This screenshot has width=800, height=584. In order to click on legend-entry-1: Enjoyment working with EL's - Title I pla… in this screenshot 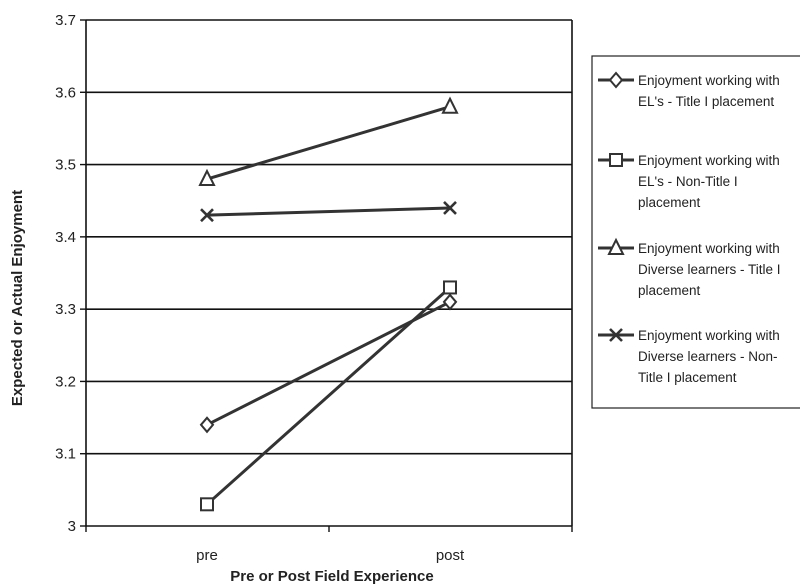, I will do `click(689, 90)`.